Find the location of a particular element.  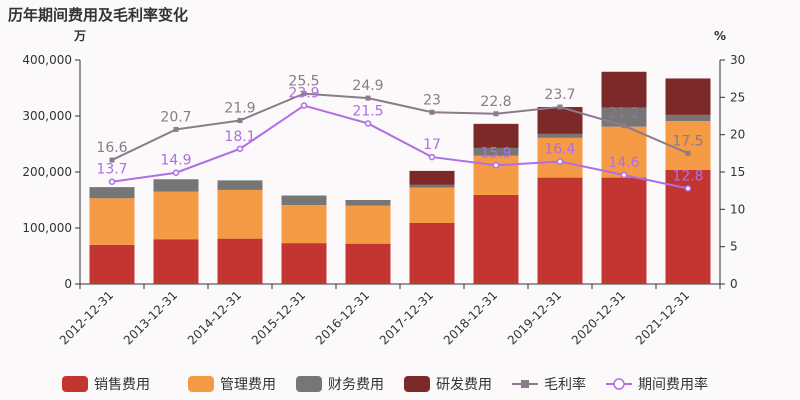

legend-label: 期间费用率 is located at coordinates (673, 384).